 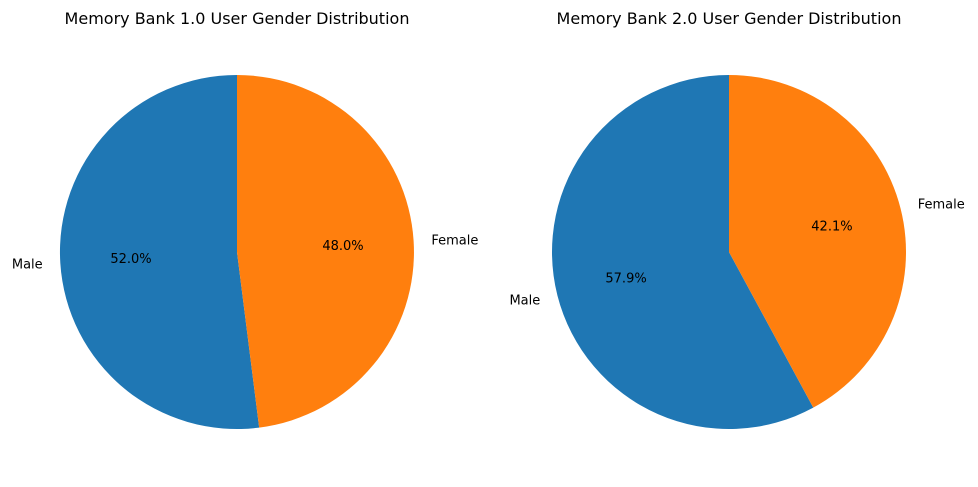 What do you see at coordinates (159, 251) in the screenshot?
I see `pie-slice-male` at bounding box center [159, 251].